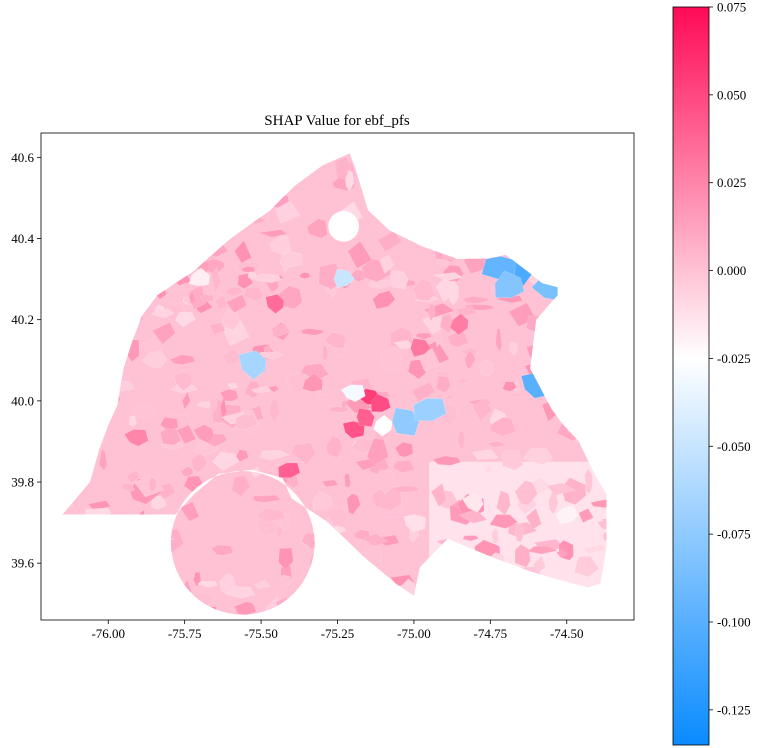 Image resolution: width=761 pixels, height=748 pixels. What do you see at coordinates (734, 534) in the screenshot?
I see `colorbar-tick-label: -0.075` at bounding box center [734, 534].